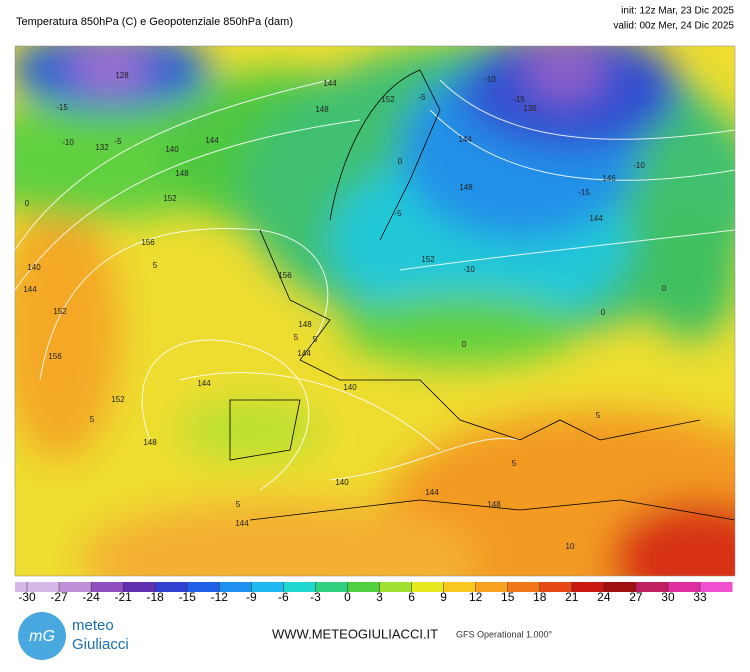  What do you see at coordinates (411, 597) in the screenshot?
I see `colorbar-label: 6` at bounding box center [411, 597].